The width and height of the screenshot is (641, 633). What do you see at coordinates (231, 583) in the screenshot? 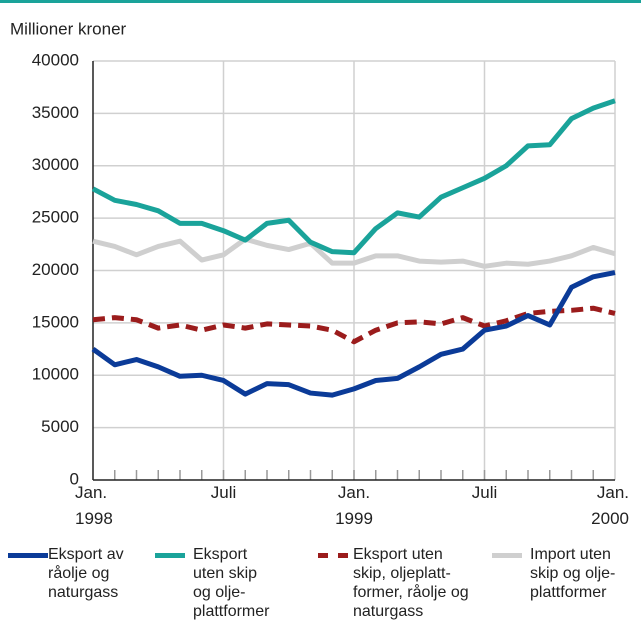
I see `legend-label: Eksport uten skip og olje-plattformer` at bounding box center [231, 583].